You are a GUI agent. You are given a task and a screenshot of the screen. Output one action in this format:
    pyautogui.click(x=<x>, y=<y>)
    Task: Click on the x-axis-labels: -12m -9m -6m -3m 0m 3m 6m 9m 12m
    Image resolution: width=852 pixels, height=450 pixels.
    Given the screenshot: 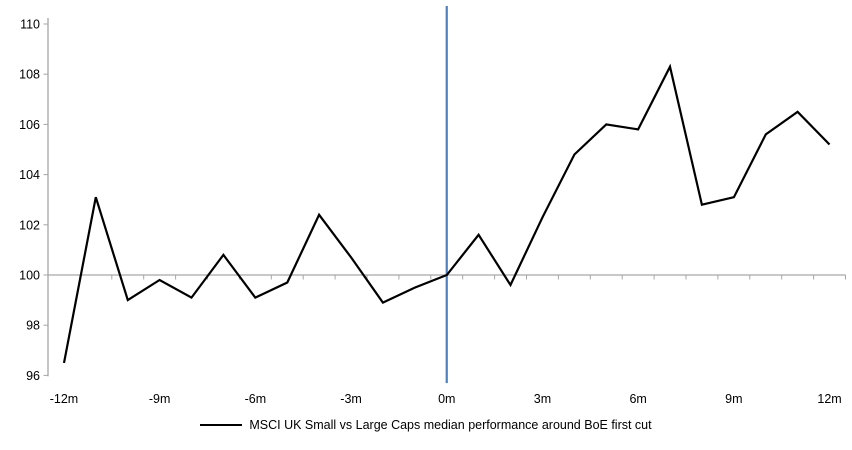 What is the action you would take?
    pyautogui.click(x=446, y=399)
    